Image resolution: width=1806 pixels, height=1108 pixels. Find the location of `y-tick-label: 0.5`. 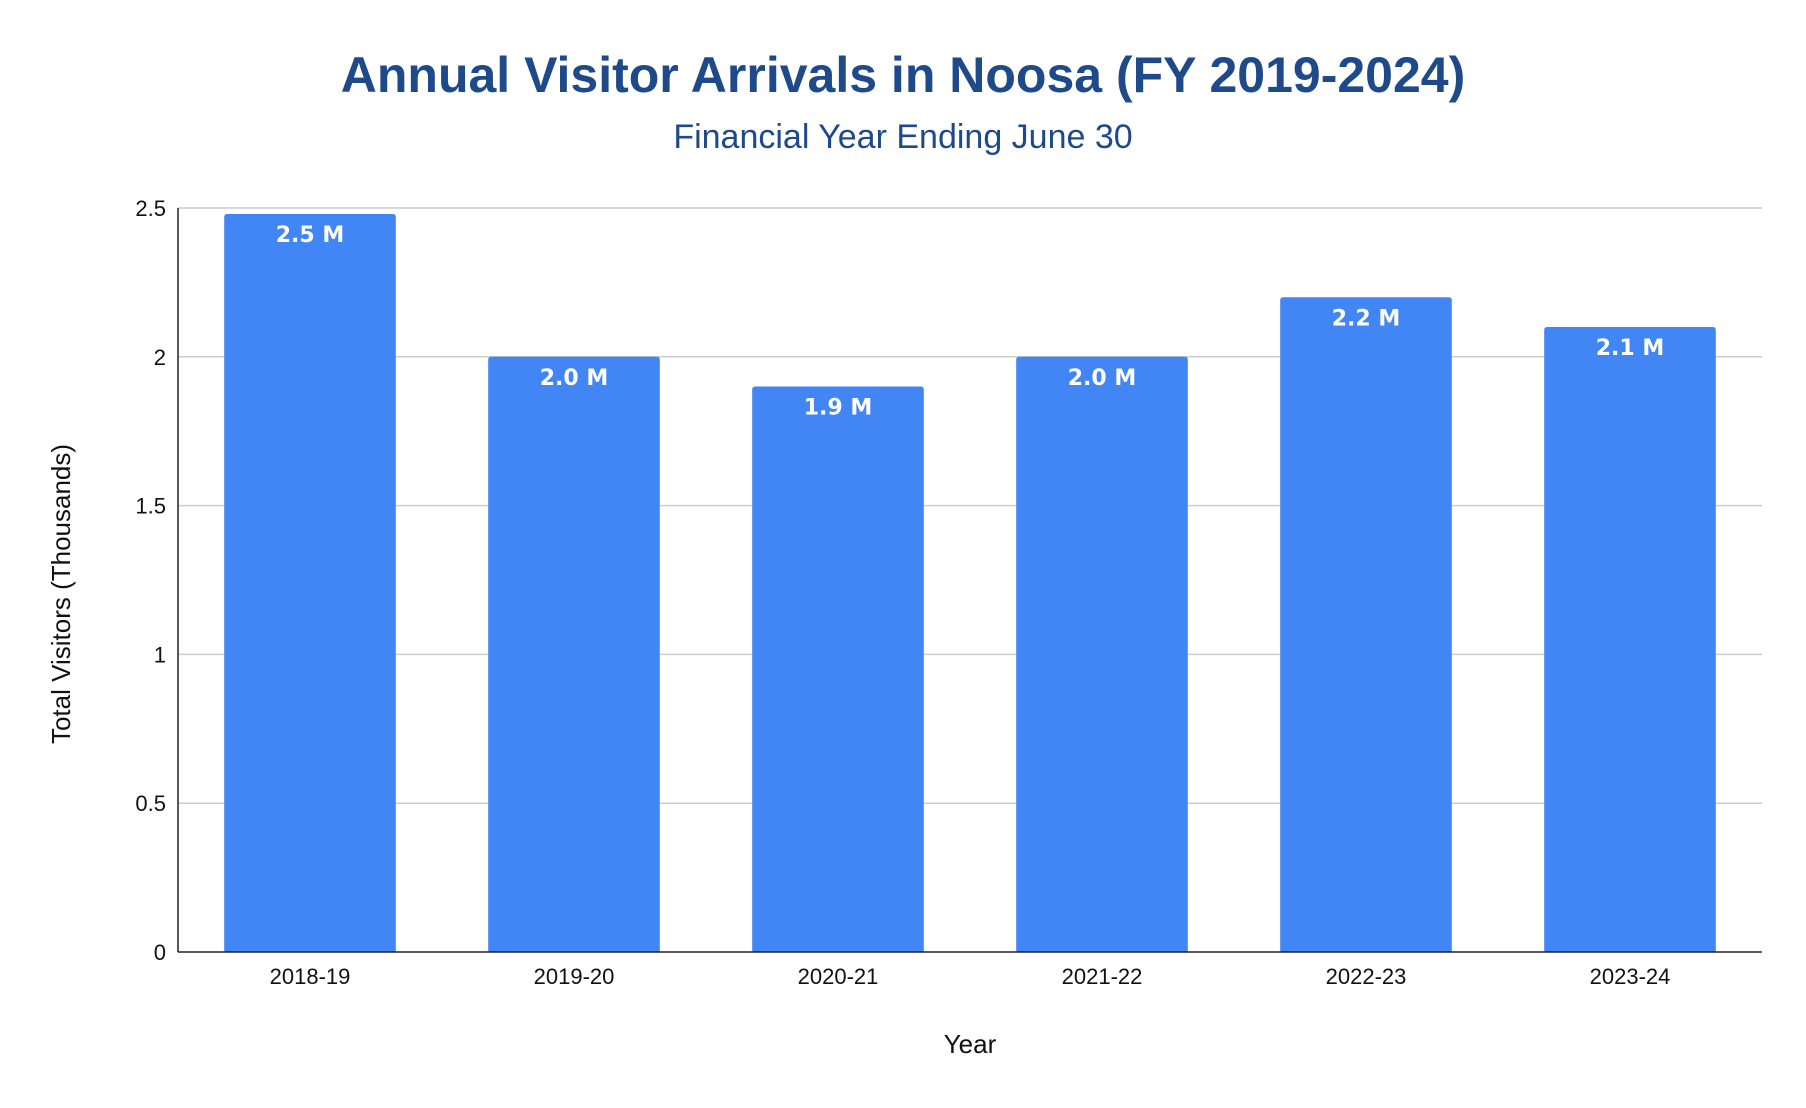

y-tick-label: 0.5 is located at coordinates (150, 803).